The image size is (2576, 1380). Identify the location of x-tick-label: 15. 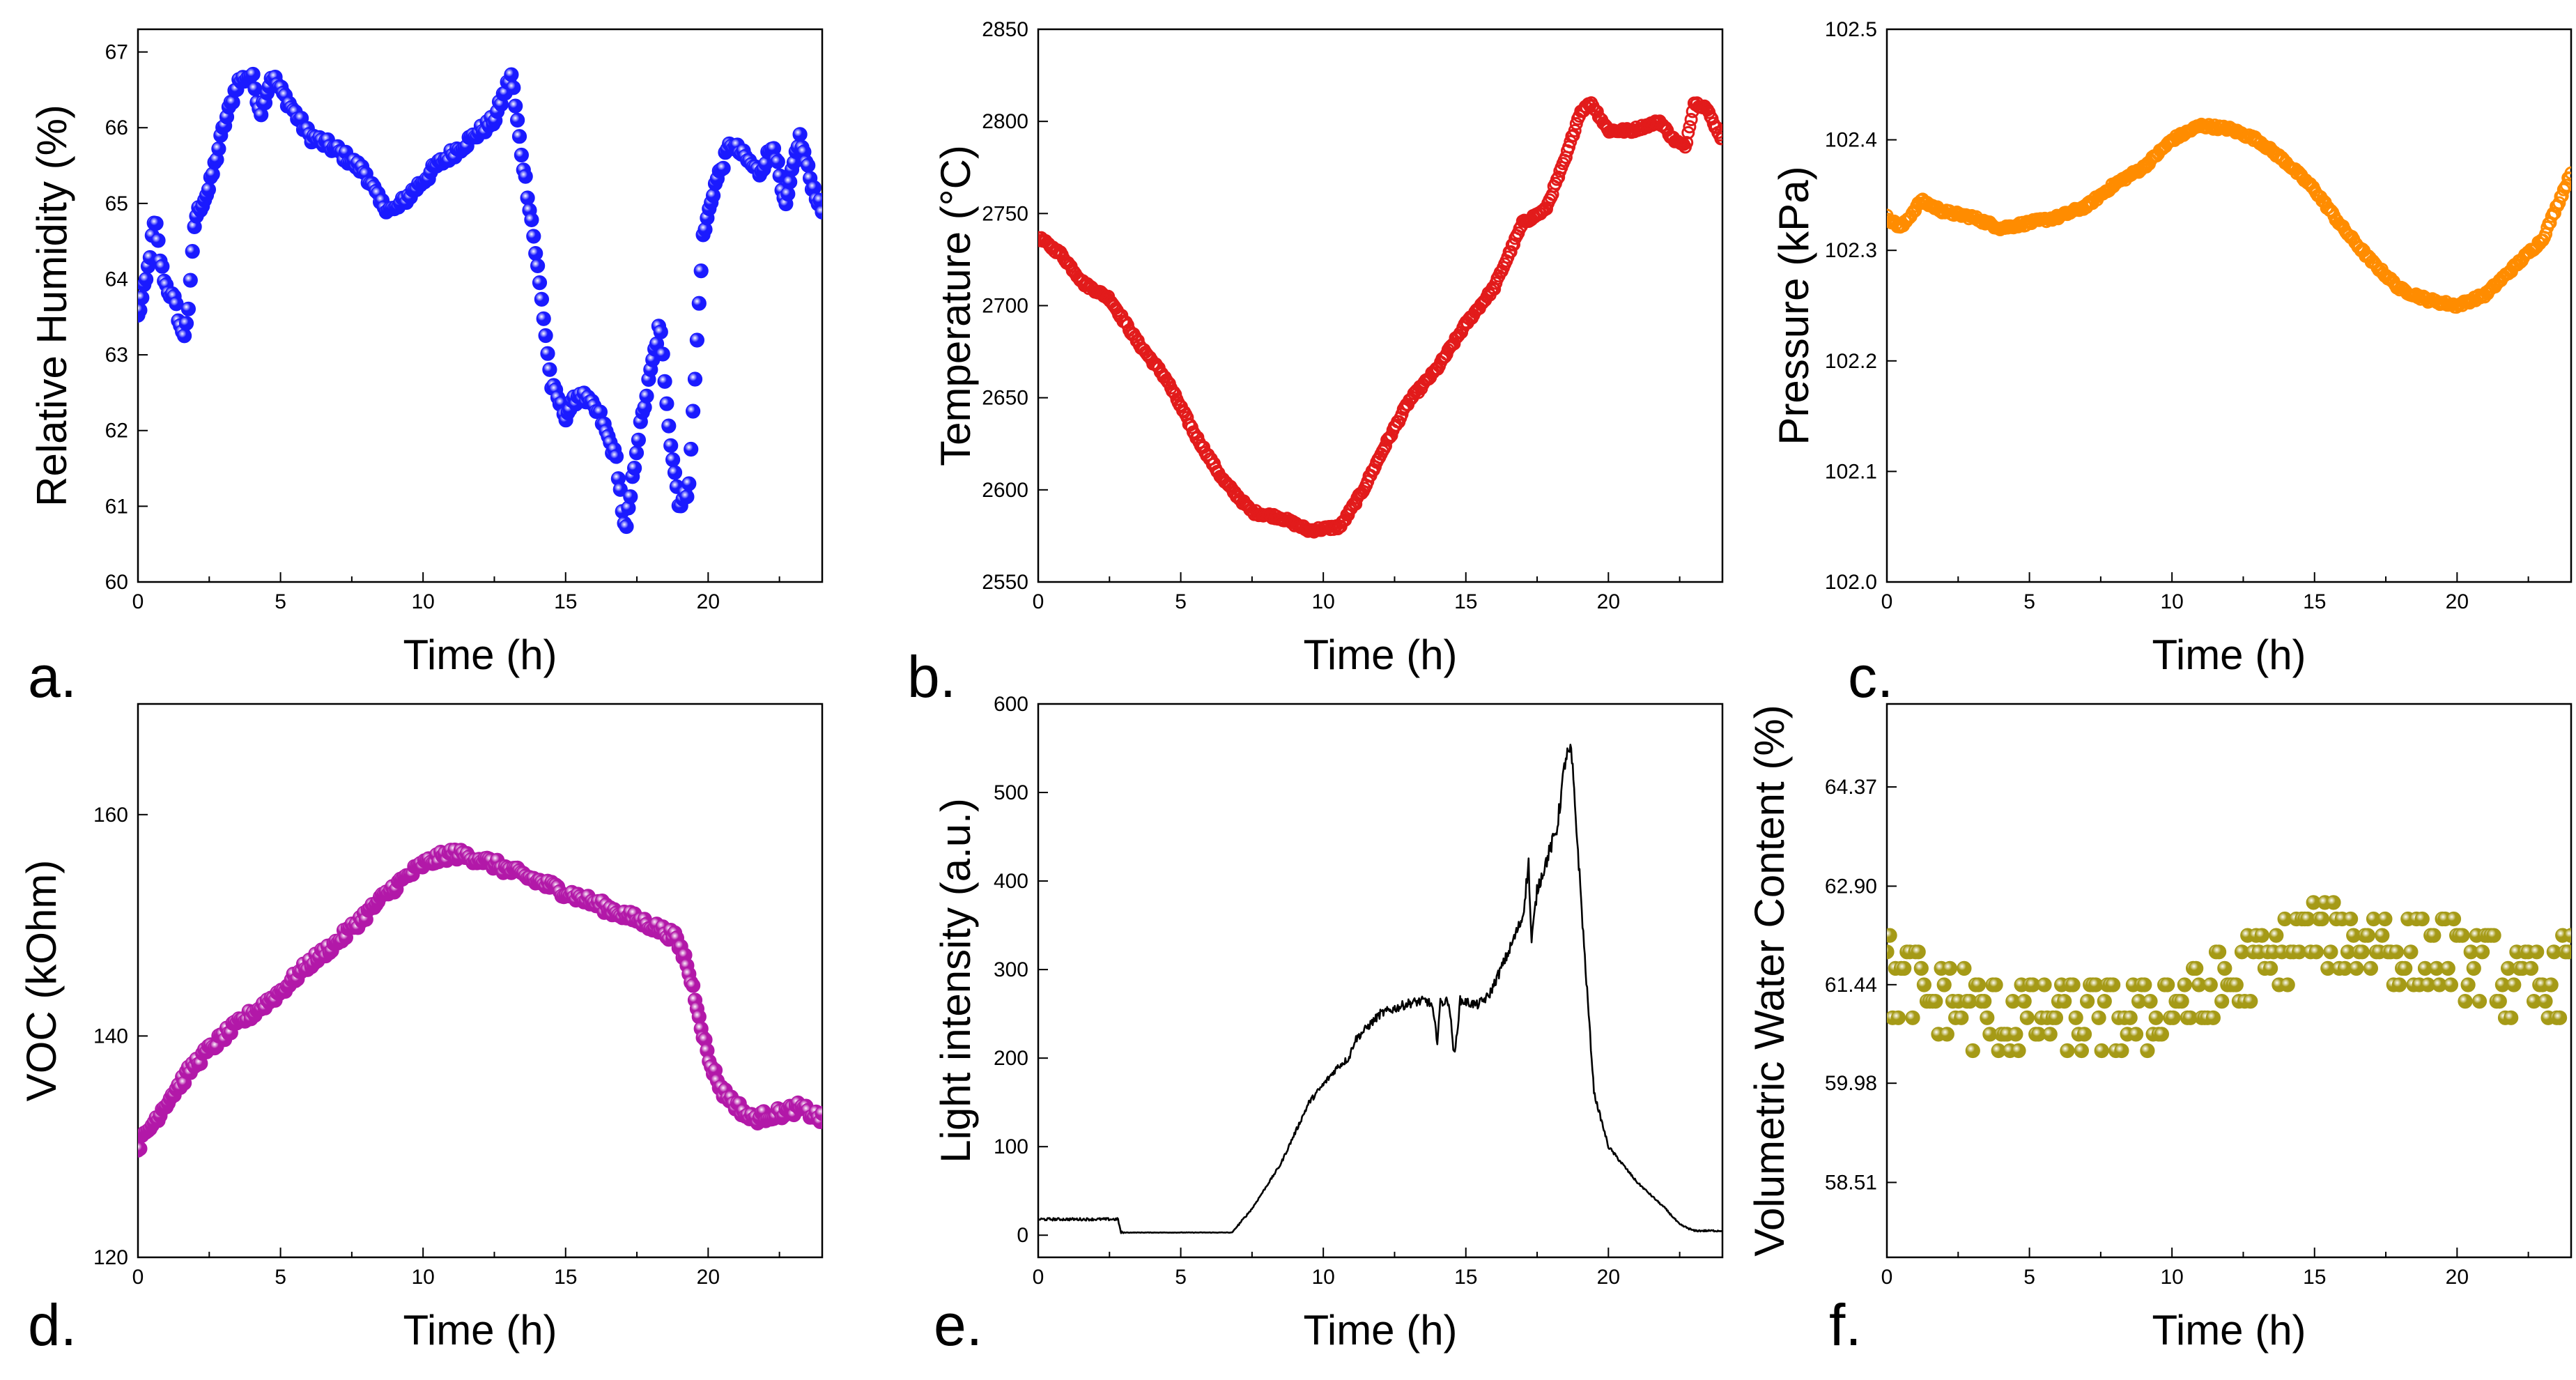
(1465, 601).